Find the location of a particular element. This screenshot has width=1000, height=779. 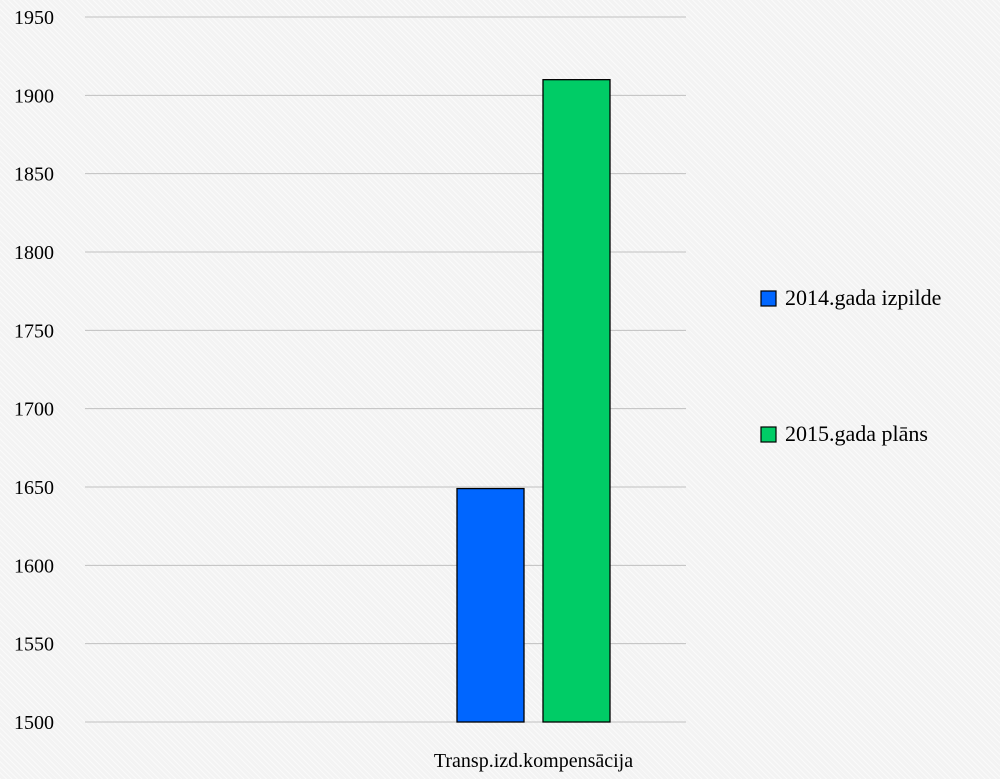

legend: 2014.gada izpilde 2015.gada plāns is located at coordinates (850, 365).